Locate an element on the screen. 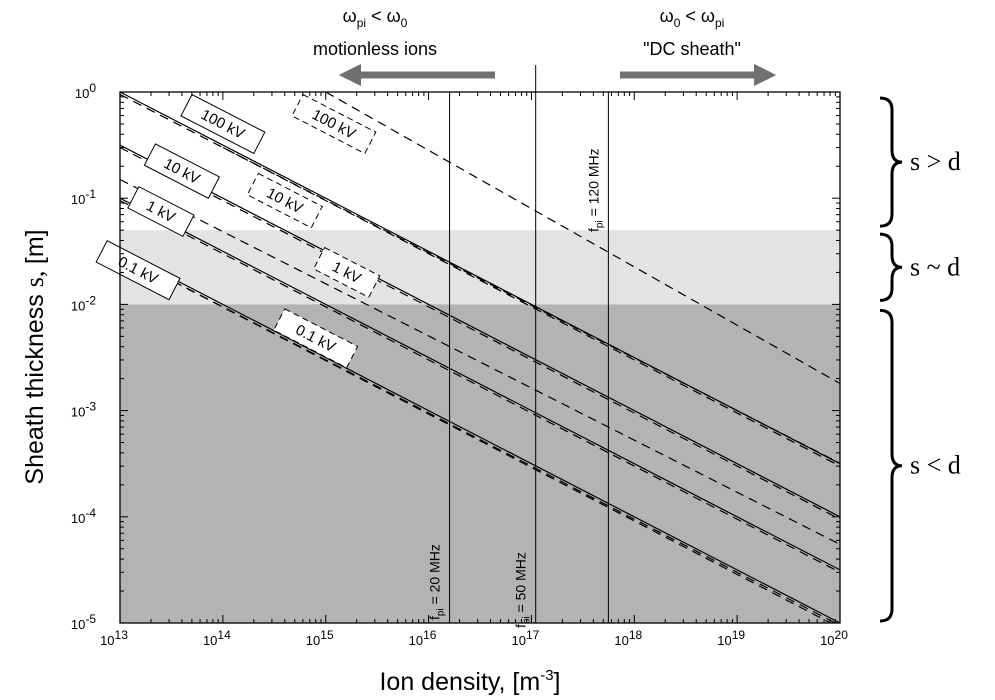 Image resolution: width=995 pixels, height=700 pixels. line-label-4: 100 kV is located at coordinates (334, 124).